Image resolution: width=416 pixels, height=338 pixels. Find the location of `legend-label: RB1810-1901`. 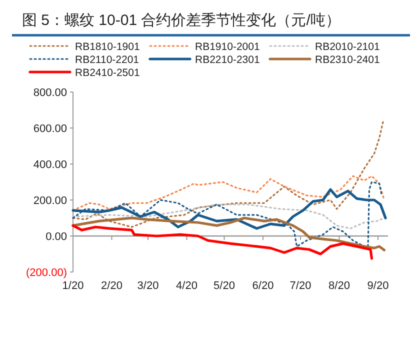

legend-label: RB1810-1901 is located at coordinates (107, 47).